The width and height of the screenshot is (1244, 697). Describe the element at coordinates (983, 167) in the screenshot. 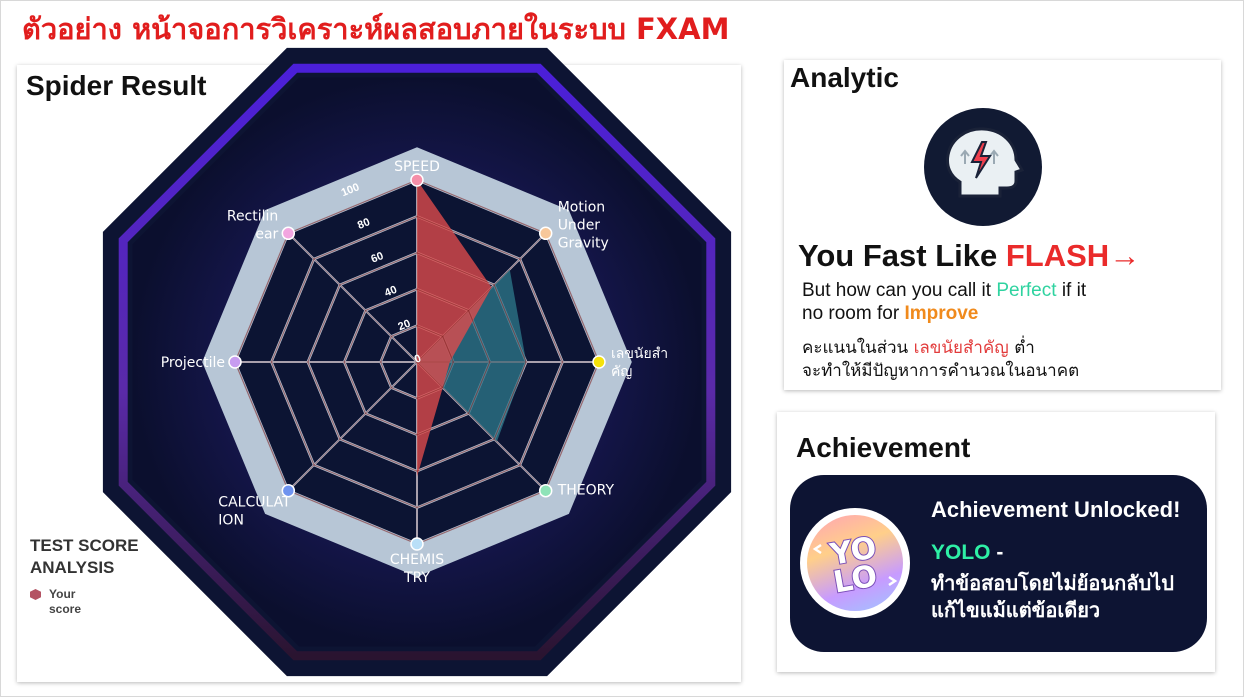

I see `brain-lightning-icon` at that location.